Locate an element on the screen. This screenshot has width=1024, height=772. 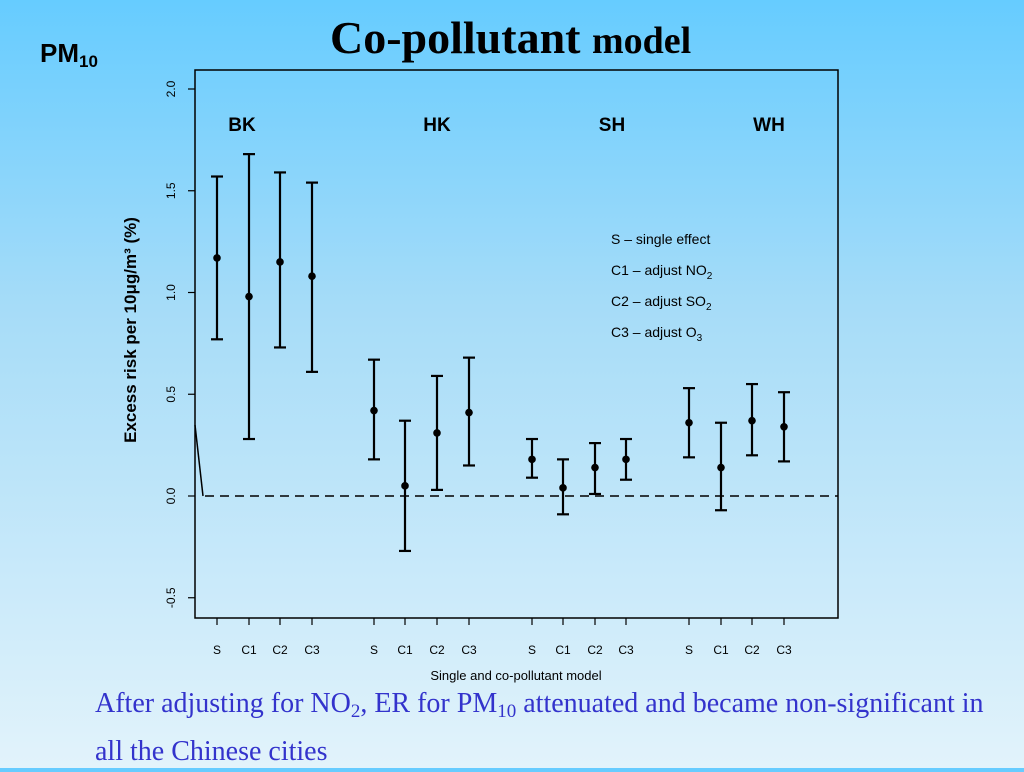
caption-sub2: 10 is located at coordinates (507, 711).